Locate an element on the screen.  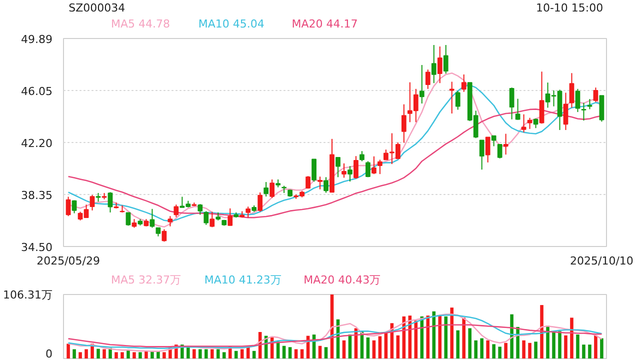
text: MA10 41.23万 is located at coordinates (243, 280).